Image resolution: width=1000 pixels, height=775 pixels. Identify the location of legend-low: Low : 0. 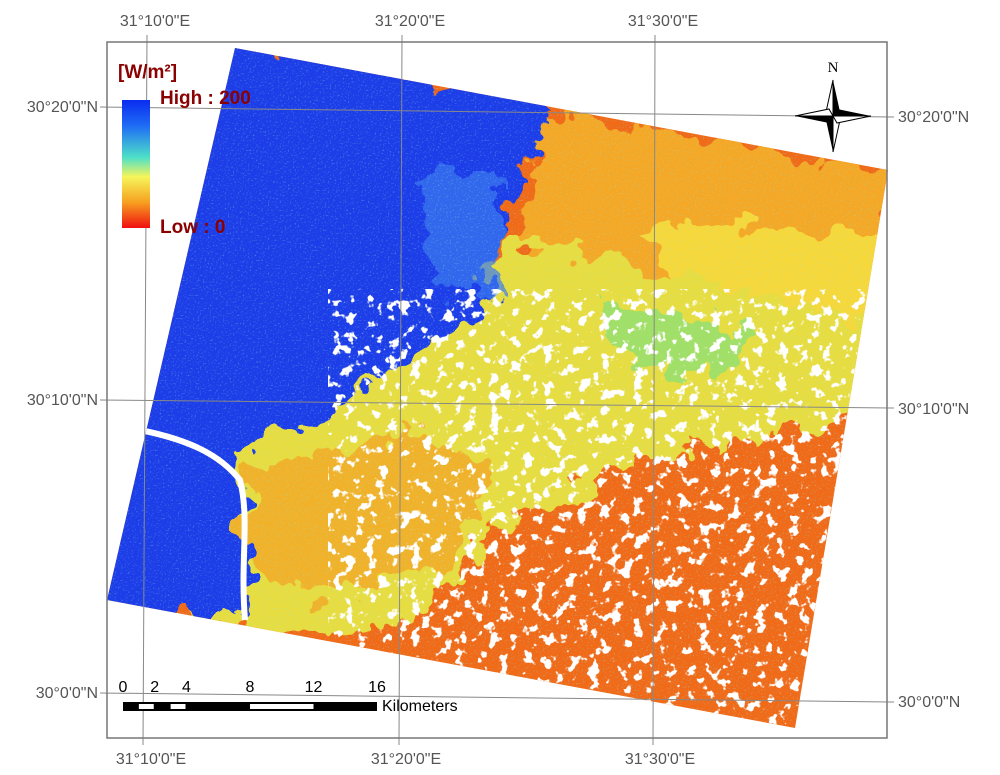
(192, 227).